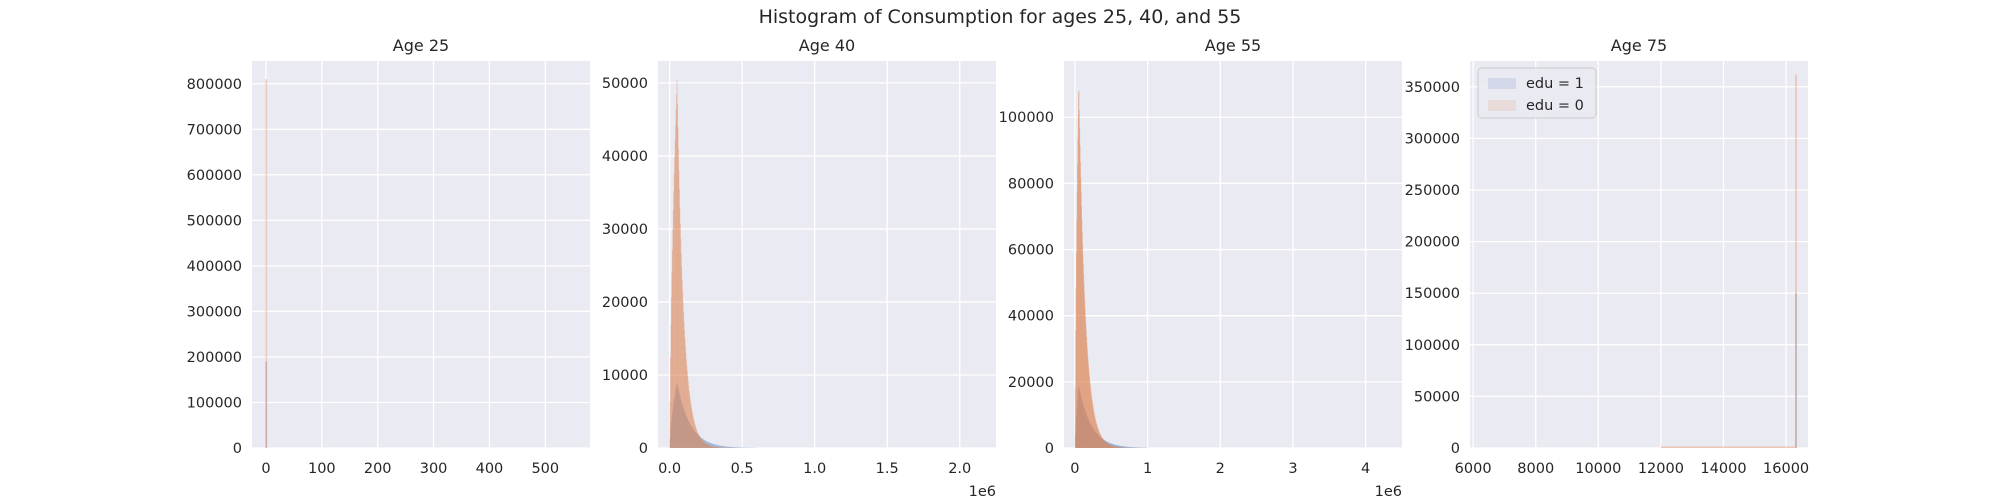 Image resolution: width=2000 pixels, height=500 pixels. What do you see at coordinates (1432, 346) in the screenshot?
I see `y-tick-label: 100000` at bounding box center [1432, 346].